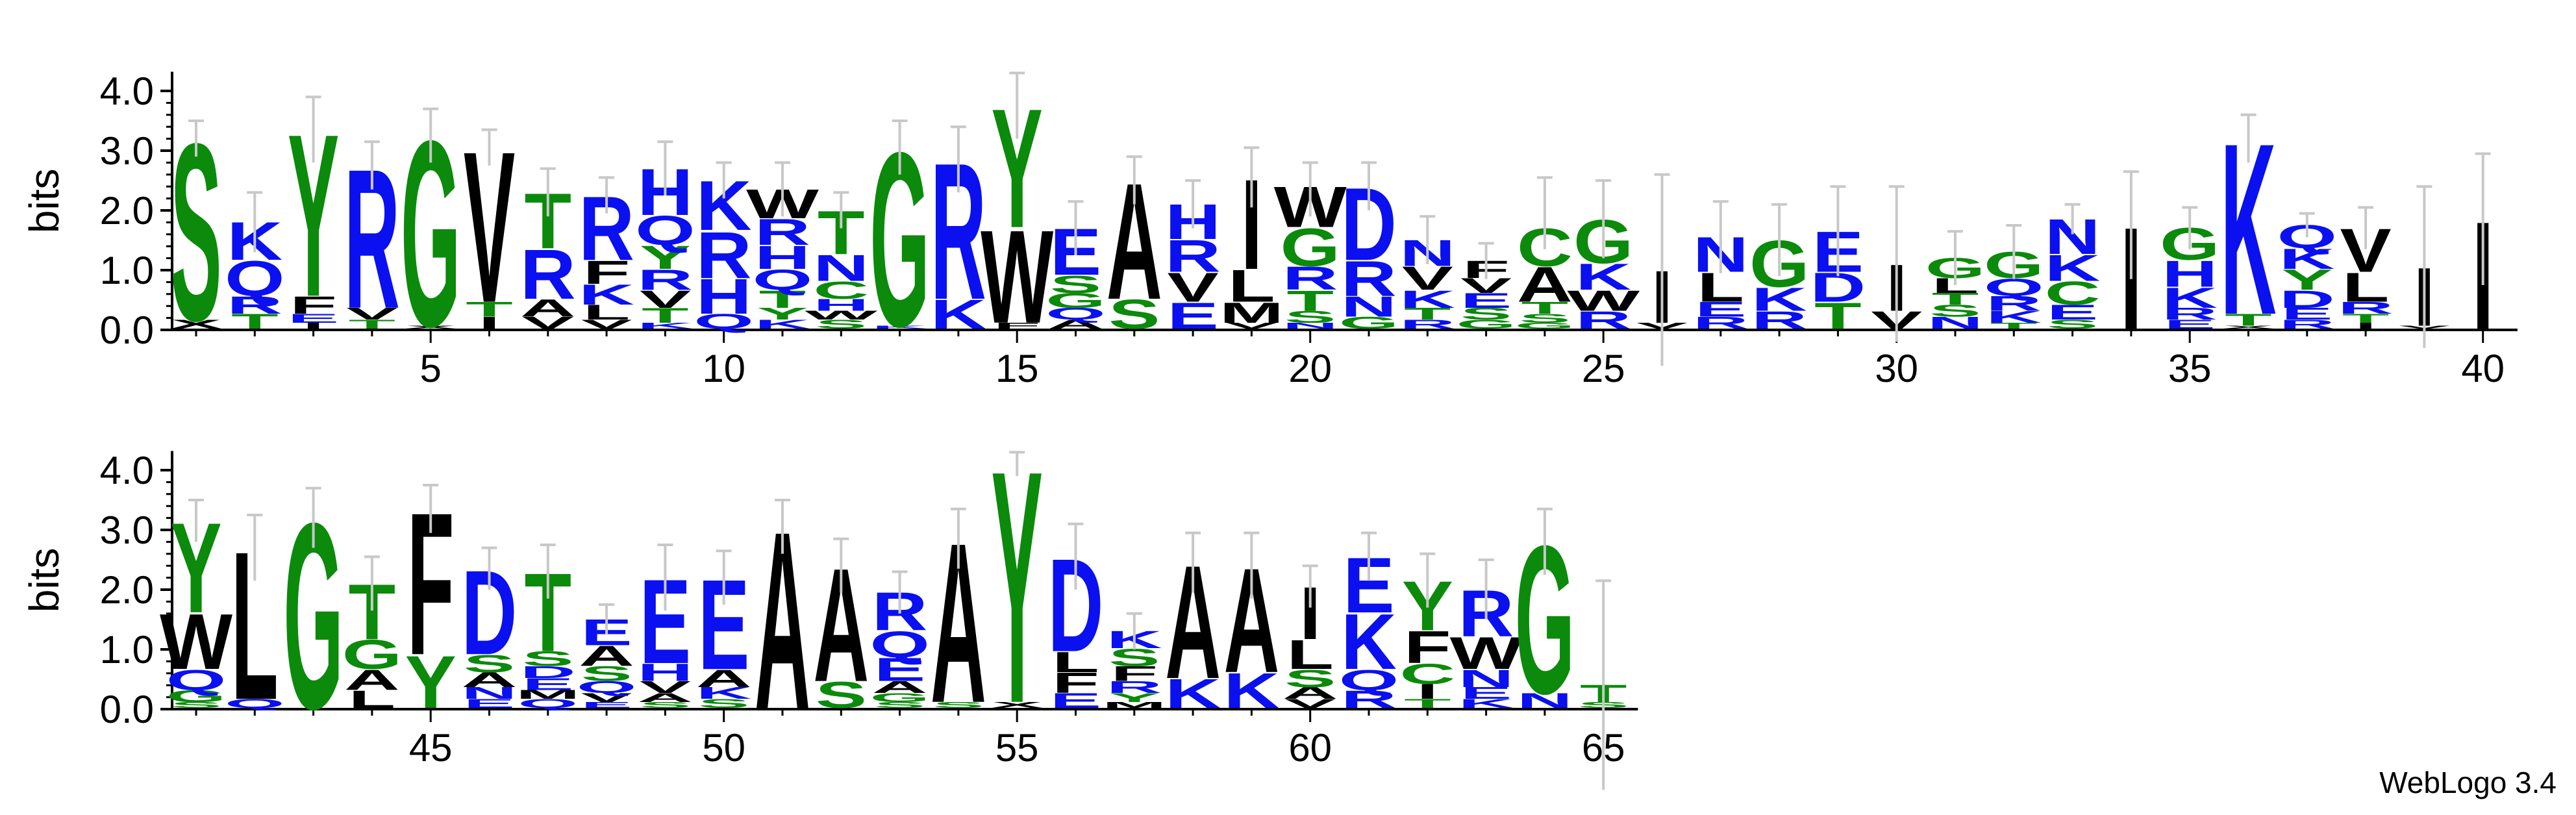  What do you see at coordinates (1017, 277) in the screenshot?
I see `logo-letter-W: W` at bounding box center [1017, 277].